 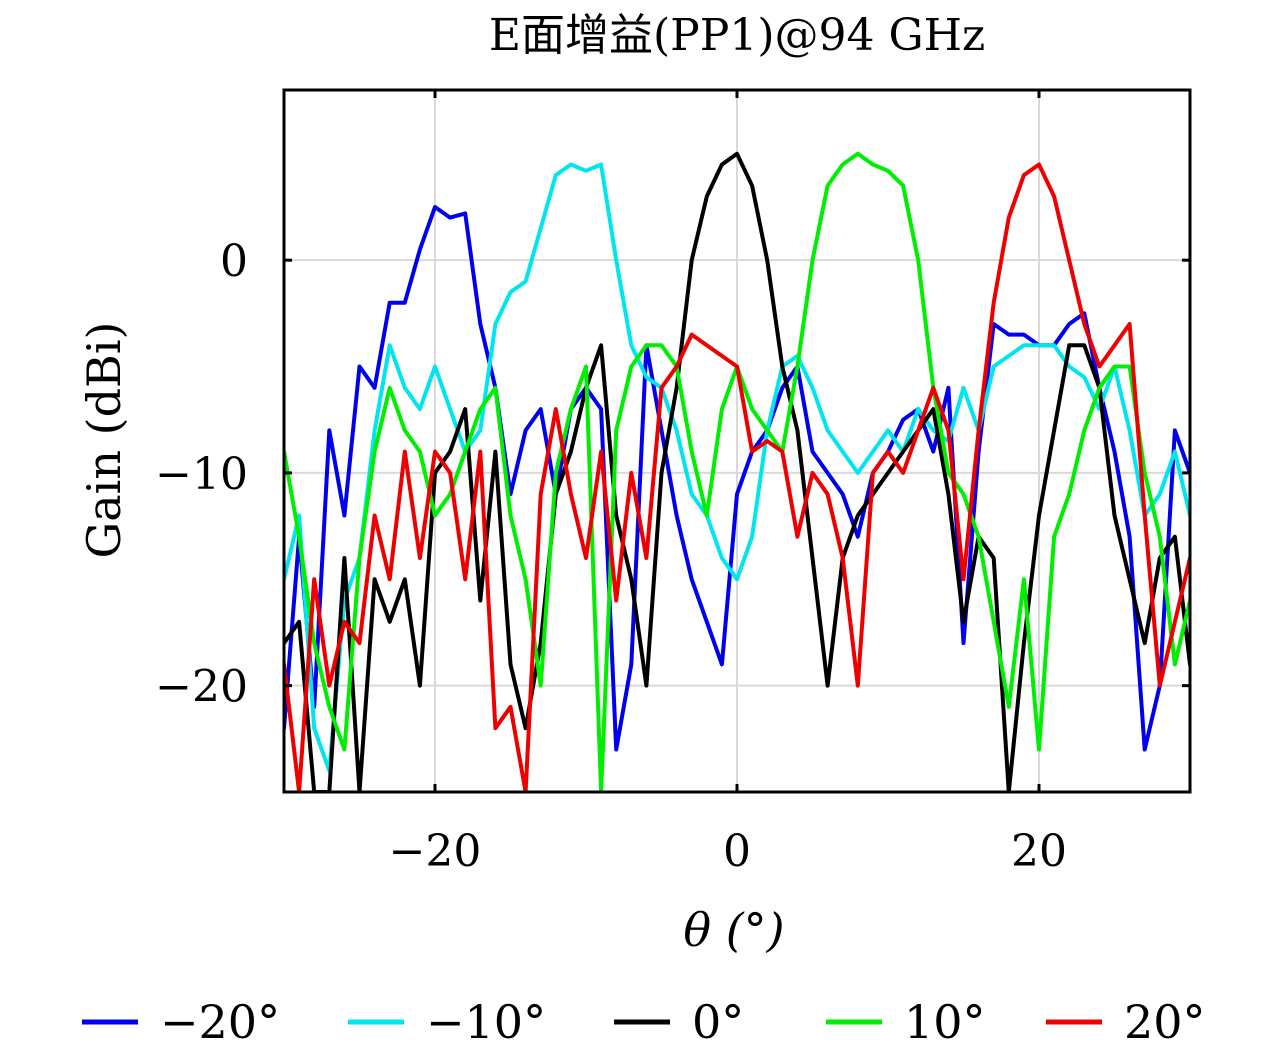 I want to click on chart-title: E面增益(PP1)@94 GHz, so click(x=737, y=35).